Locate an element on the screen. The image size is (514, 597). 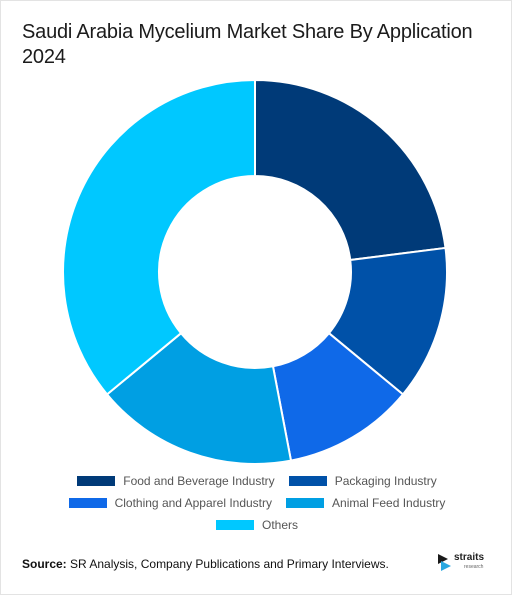
logo-sub: research is located at coordinates (474, 567).